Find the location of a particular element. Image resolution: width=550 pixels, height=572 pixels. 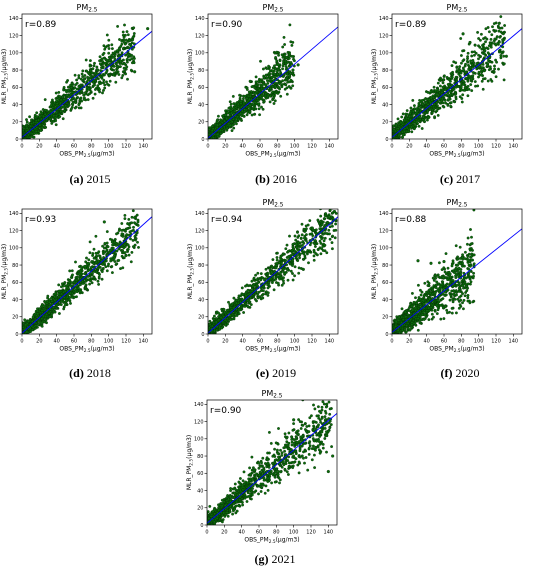

x-tick-label: 20 is located at coordinates (409, 147).